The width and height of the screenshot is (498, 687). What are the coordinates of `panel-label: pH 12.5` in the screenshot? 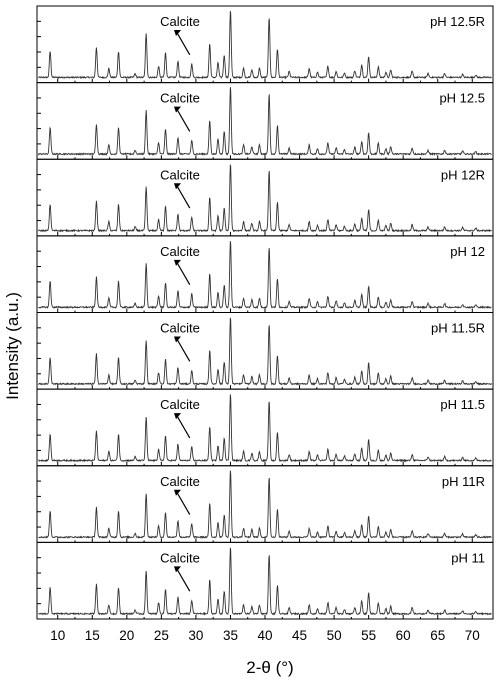 It's located at (462, 98).